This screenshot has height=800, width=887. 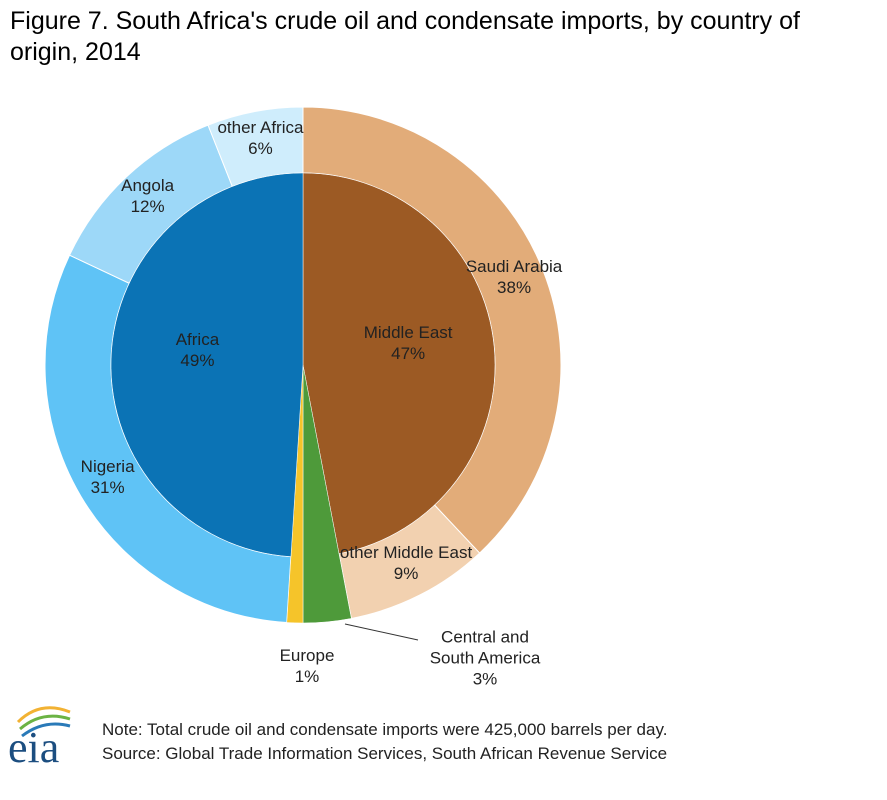 I want to click on slice-name: Nigeria, so click(x=107, y=466).